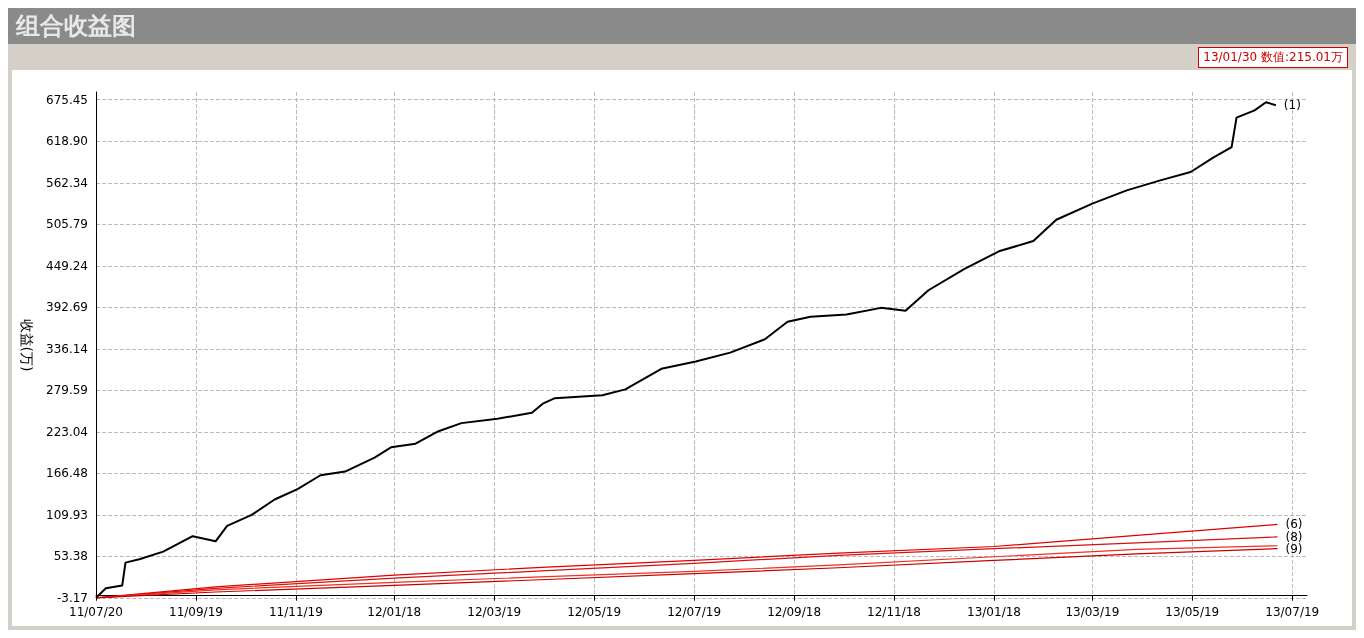 This screenshot has width=1364, height=638. What do you see at coordinates (894, 612) in the screenshot?
I see `x-tick-label: 12/11/18` at bounding box center [894, 612].